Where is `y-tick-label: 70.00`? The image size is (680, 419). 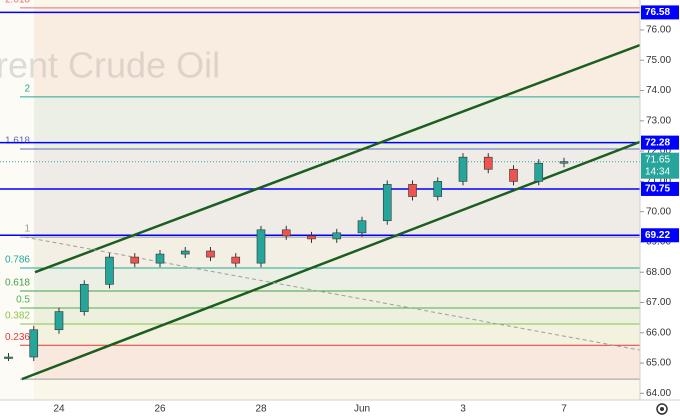 y-tick-label: 70.00 is located at coordinates (658, 211).